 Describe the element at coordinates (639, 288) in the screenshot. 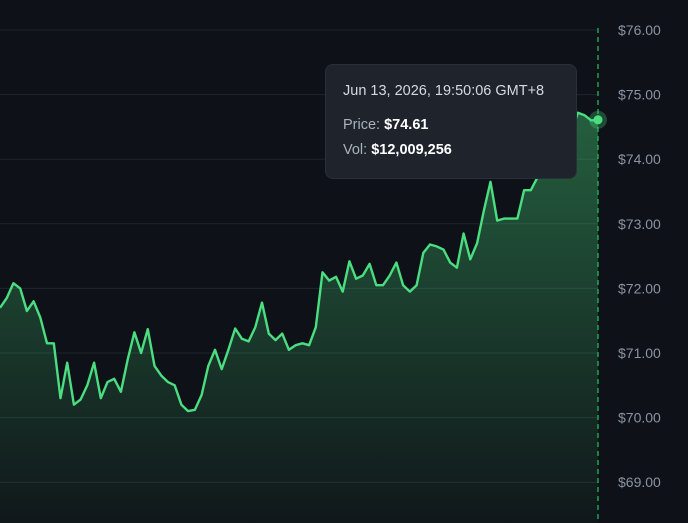

I see `y-tick-label: $72.00` at that location.